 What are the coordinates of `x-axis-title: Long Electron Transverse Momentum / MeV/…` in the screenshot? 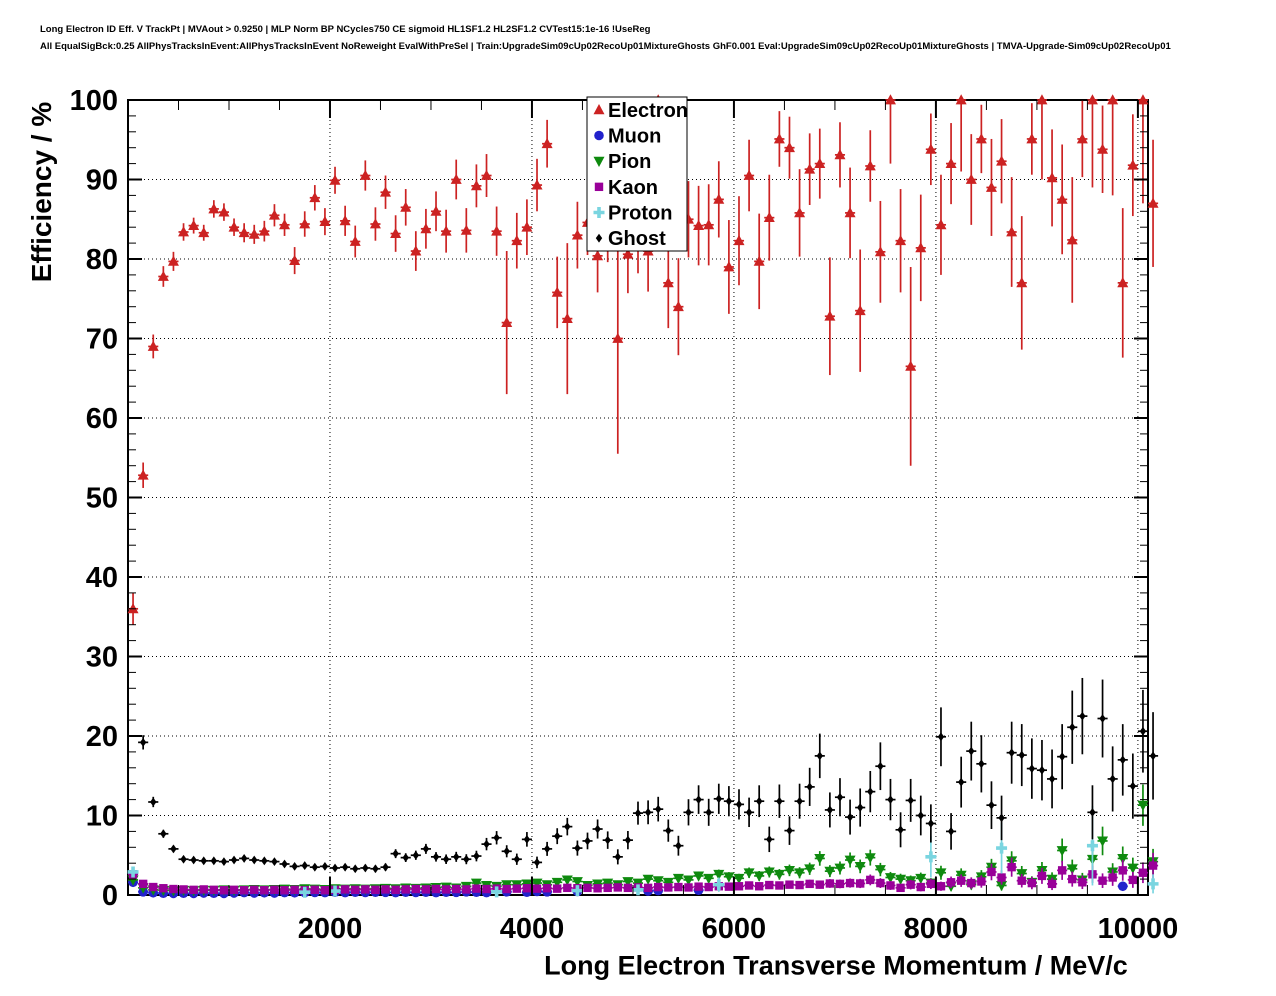 It's located at (836, 965).